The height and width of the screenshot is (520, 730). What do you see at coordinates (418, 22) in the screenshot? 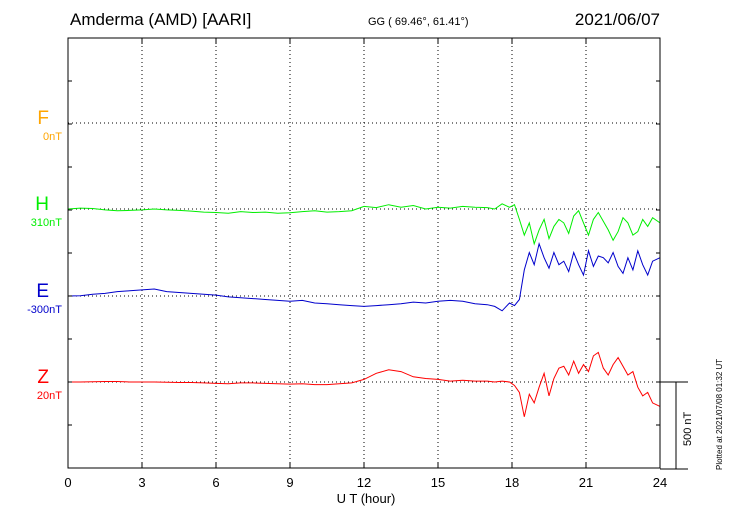
I see `geographic-coordinates: GG ( 69.46°, 61.41°)` at bounding box center [418, 22].